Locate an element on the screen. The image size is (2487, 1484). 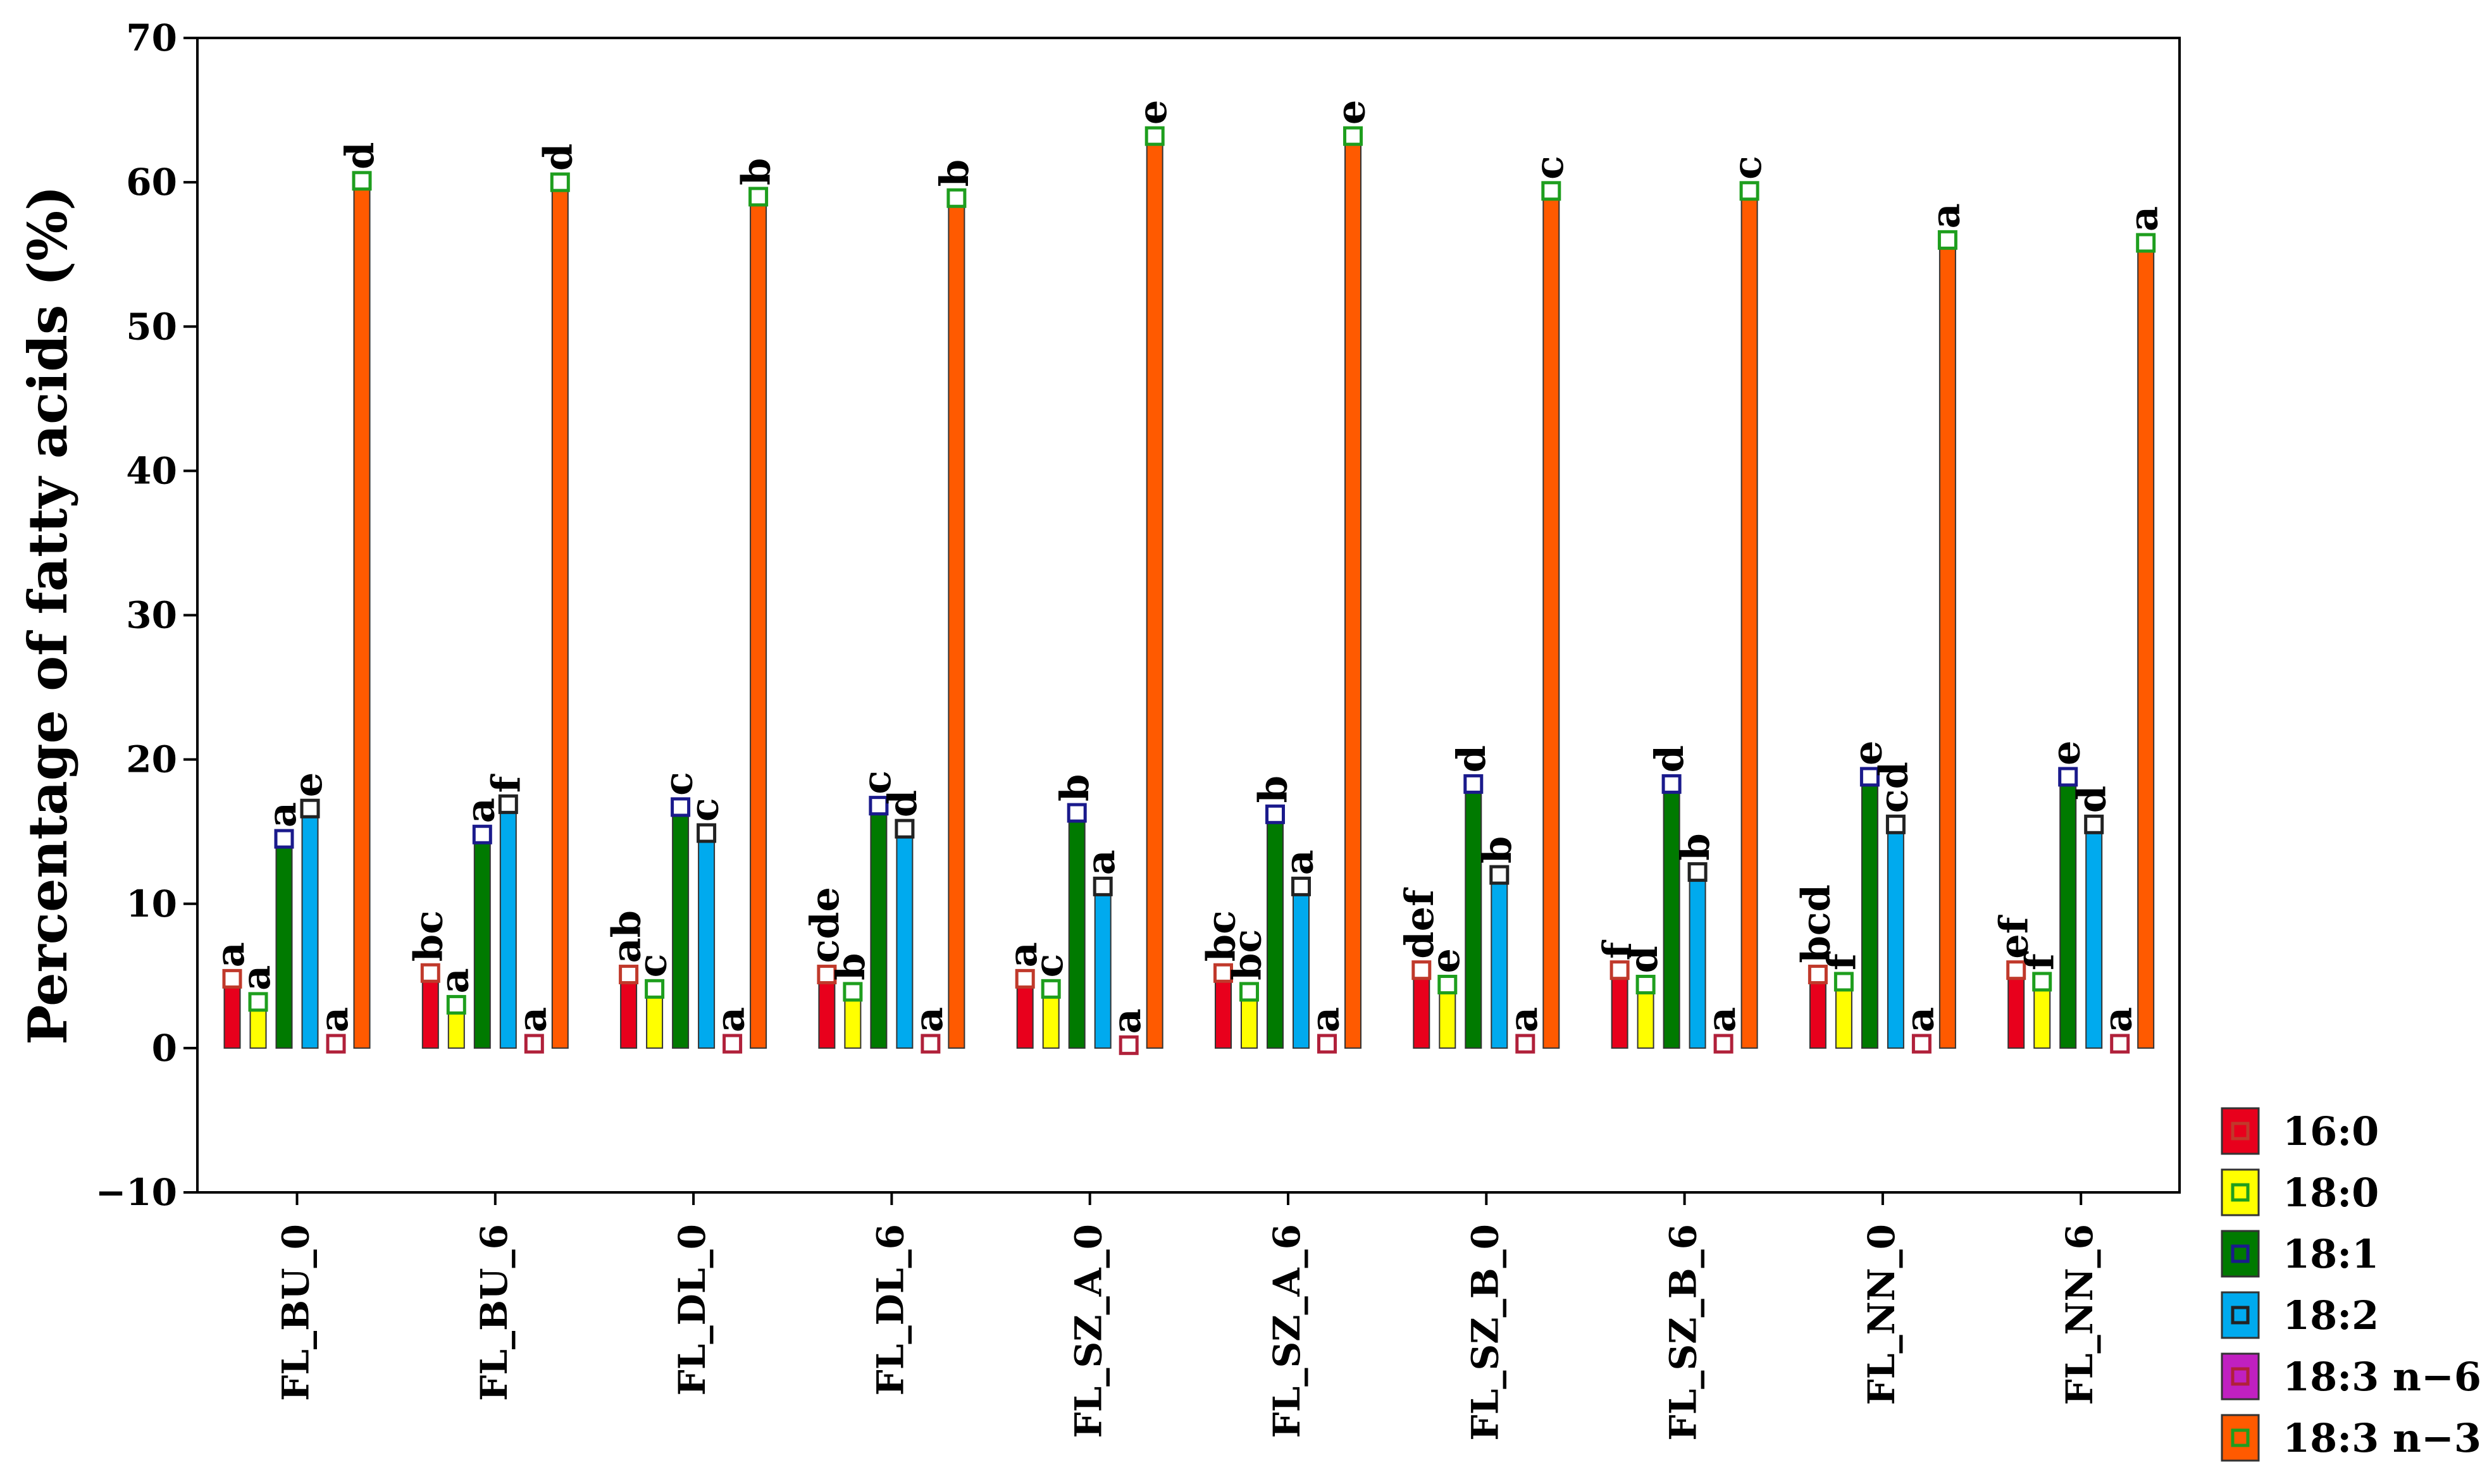
significance-label: cde is located at coordinates (825, 925).